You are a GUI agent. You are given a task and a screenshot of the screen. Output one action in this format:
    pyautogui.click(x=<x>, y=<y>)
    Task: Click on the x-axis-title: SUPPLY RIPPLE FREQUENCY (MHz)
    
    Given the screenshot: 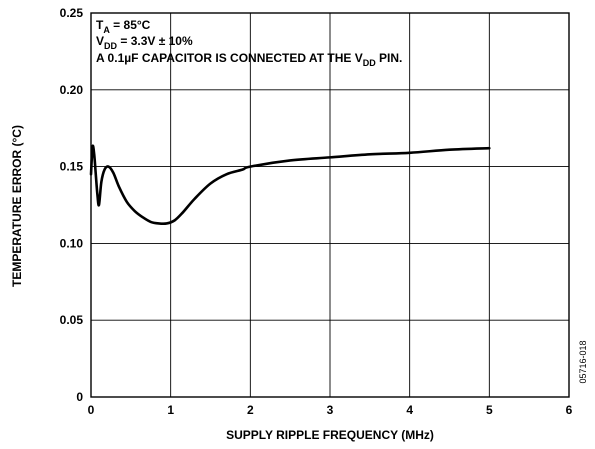 What is the action you would take?
    pyautogui.click(x=330, y=435)
    